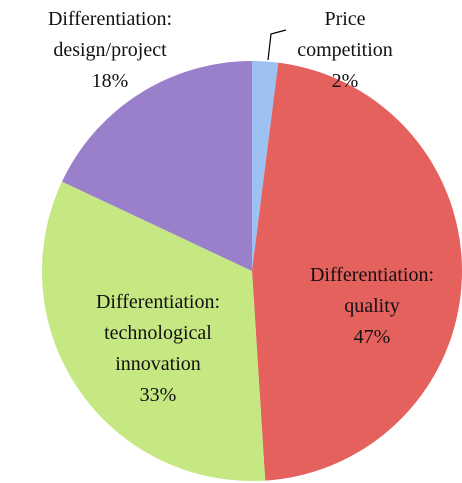 The height and width of the screenshot is (483, 462). I want to click on category-label: Price competition, so click(345, 34).